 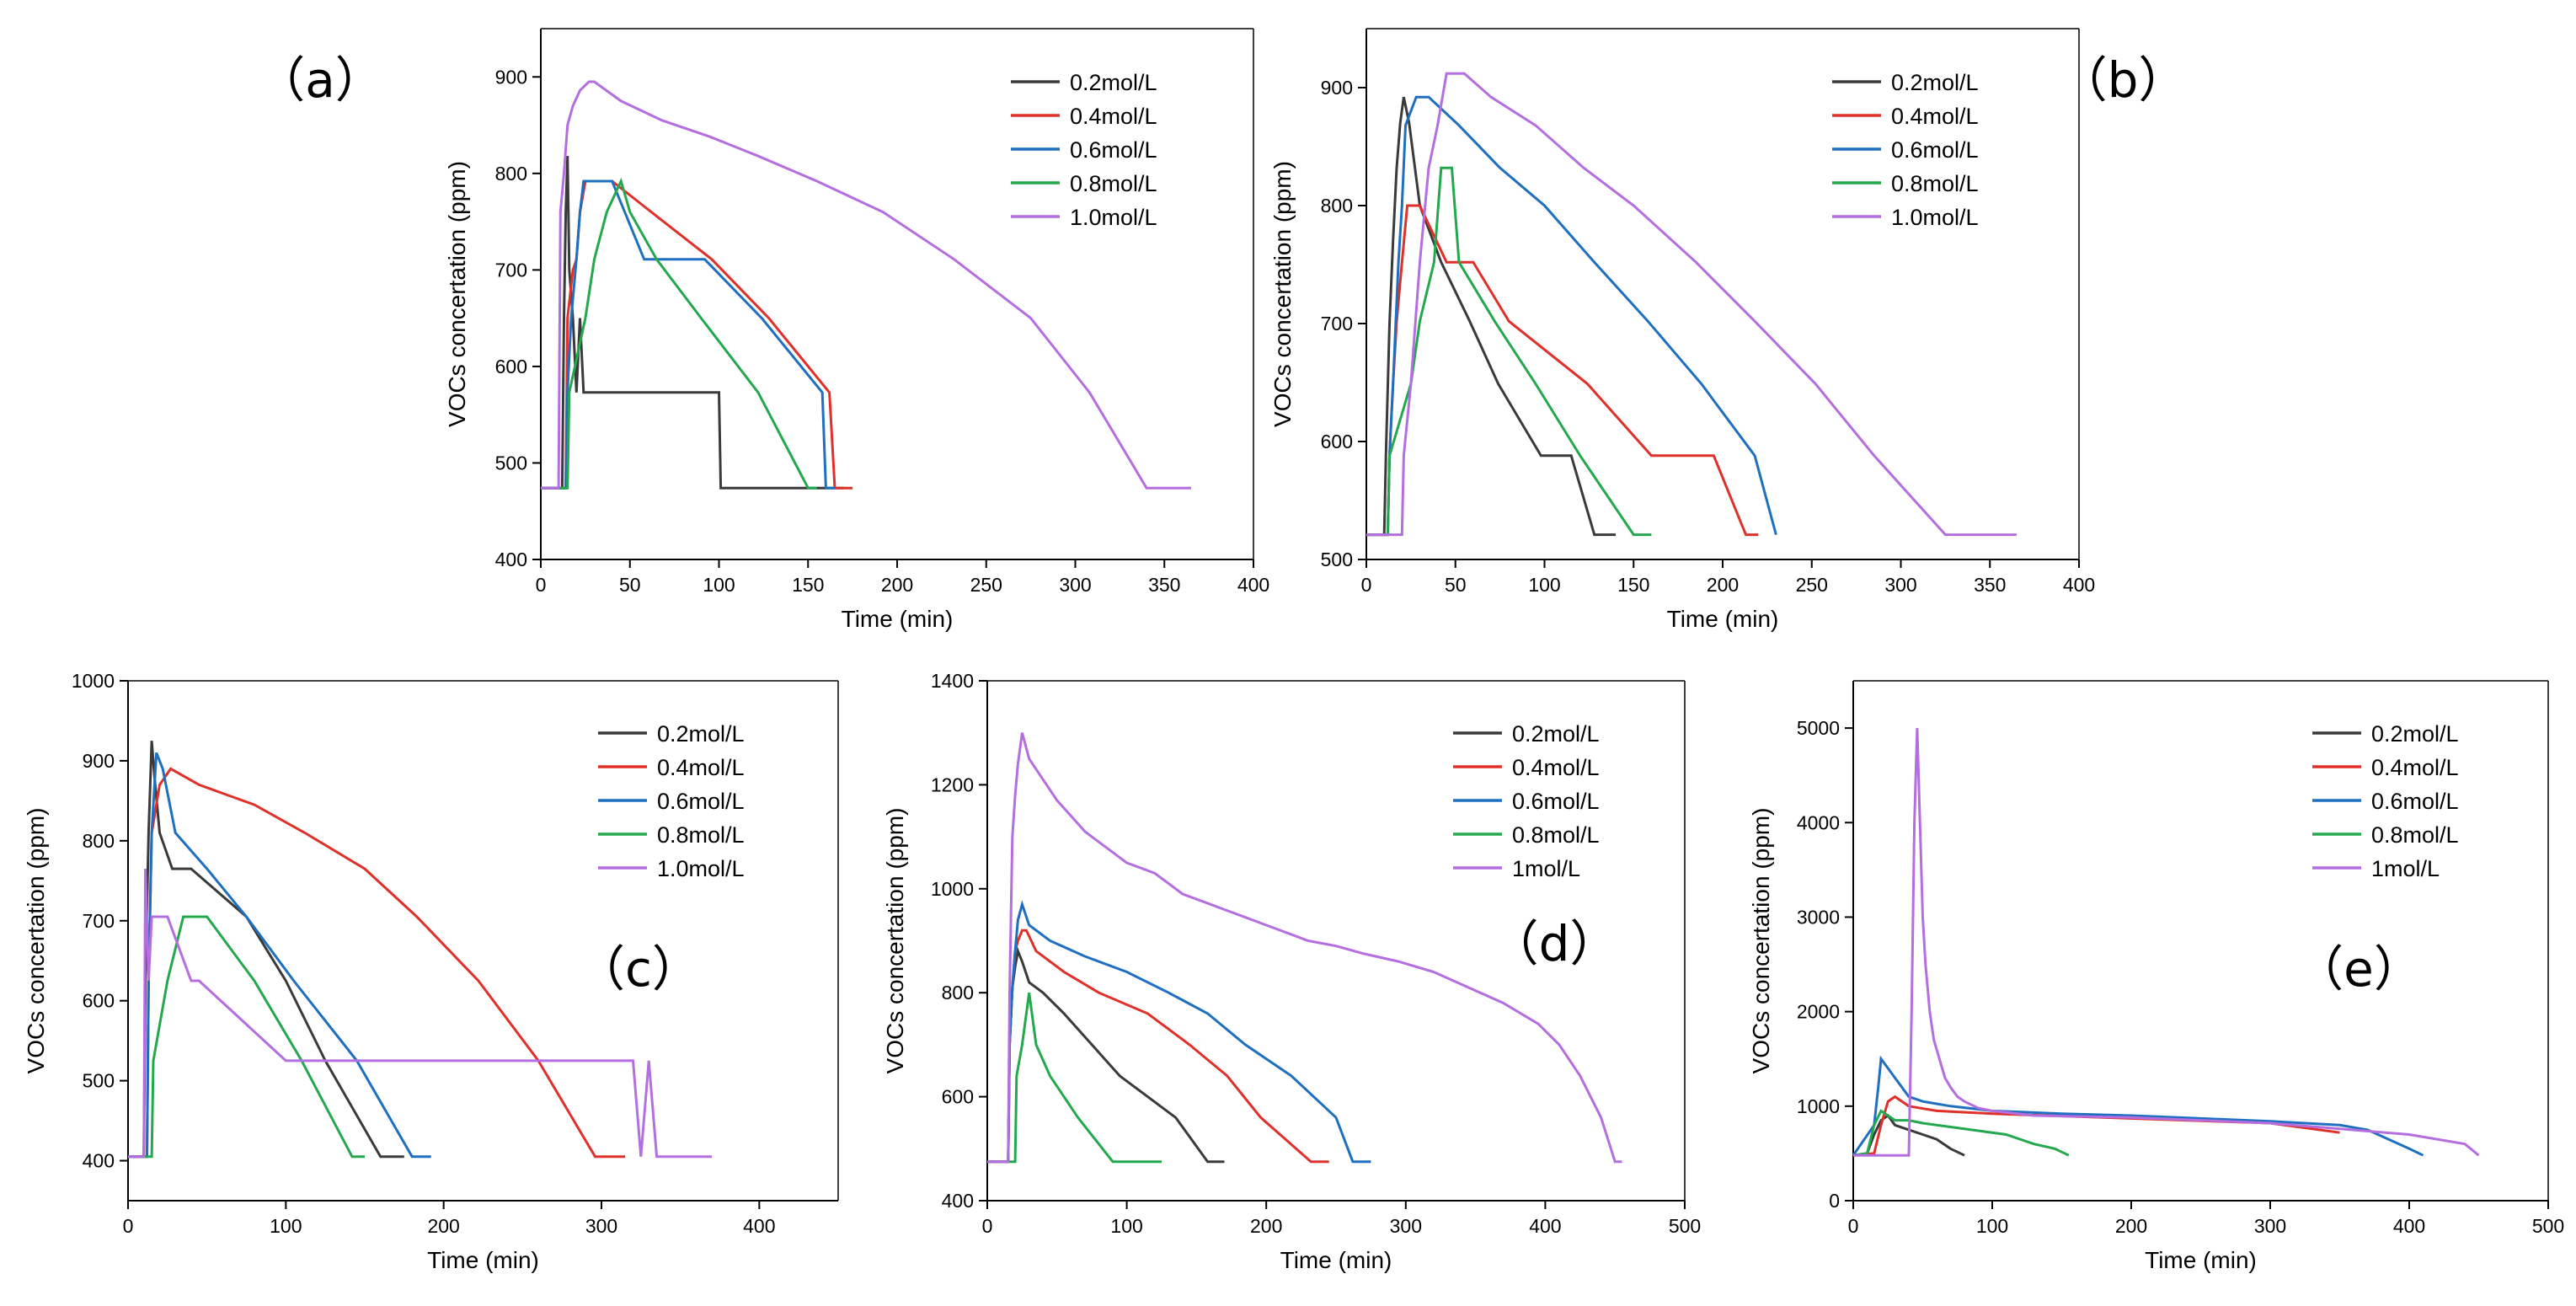 I want to click on panel-label: （d）, so click(x=1554, y=944).